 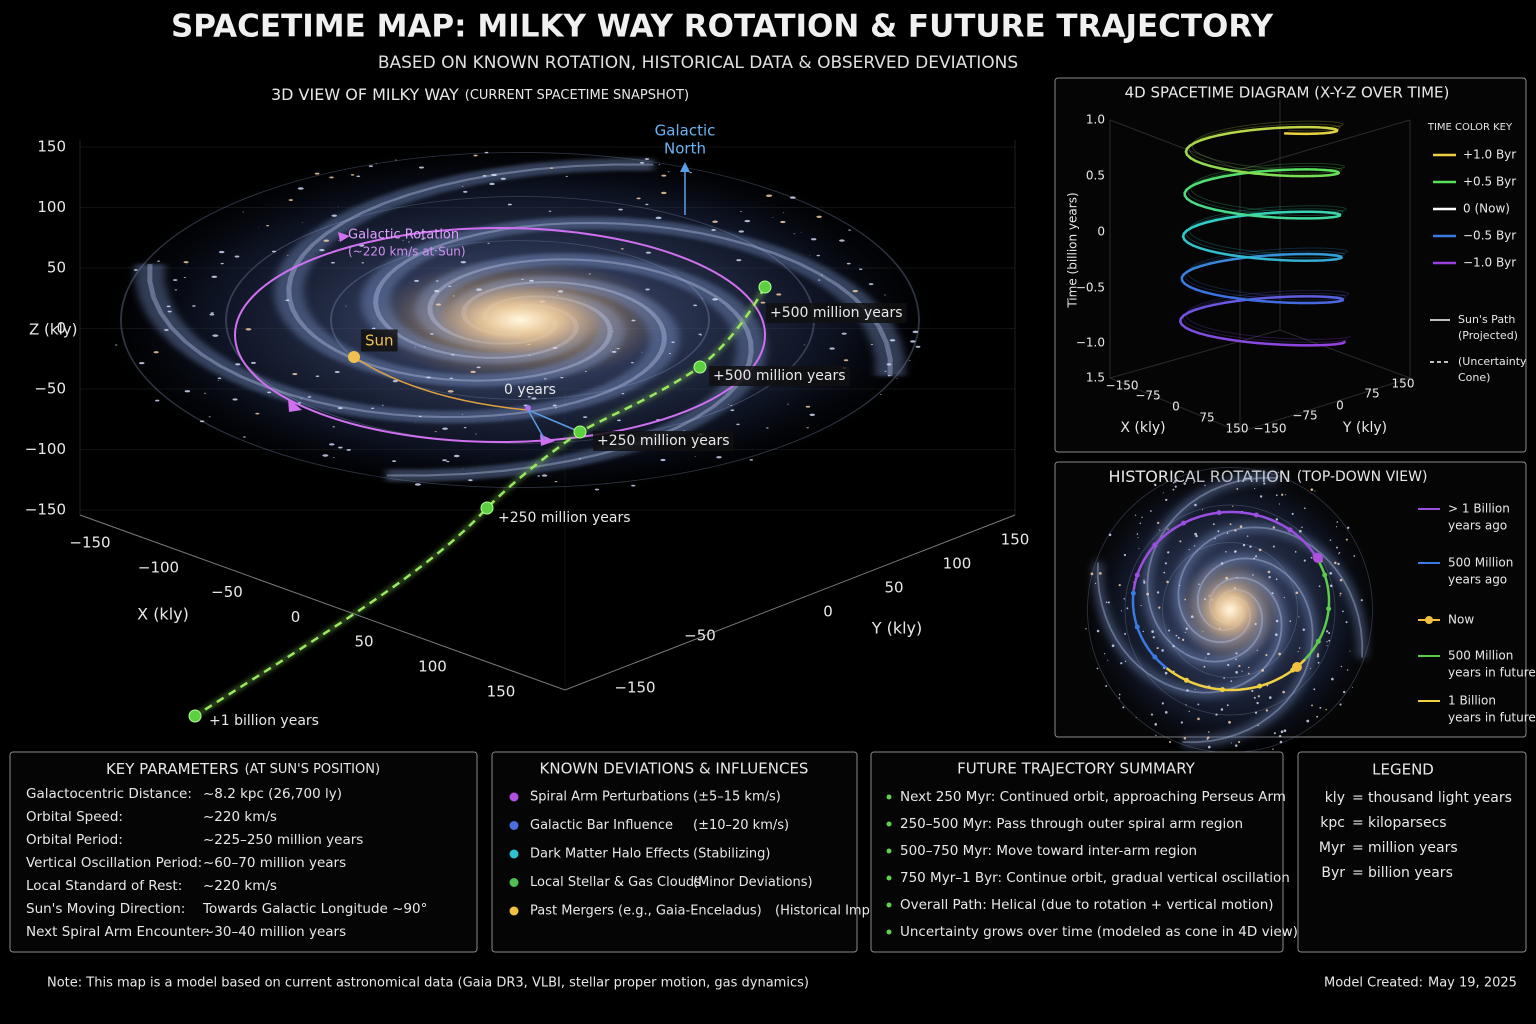 I want to click on legend-panel, so click(x=1412, y=852).